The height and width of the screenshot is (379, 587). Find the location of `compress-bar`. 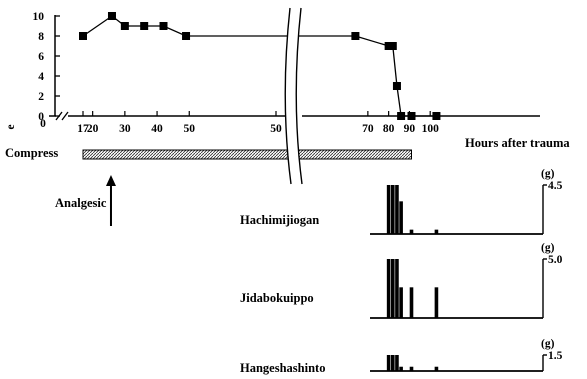

compress-bar is located at coordinates (247, 154).